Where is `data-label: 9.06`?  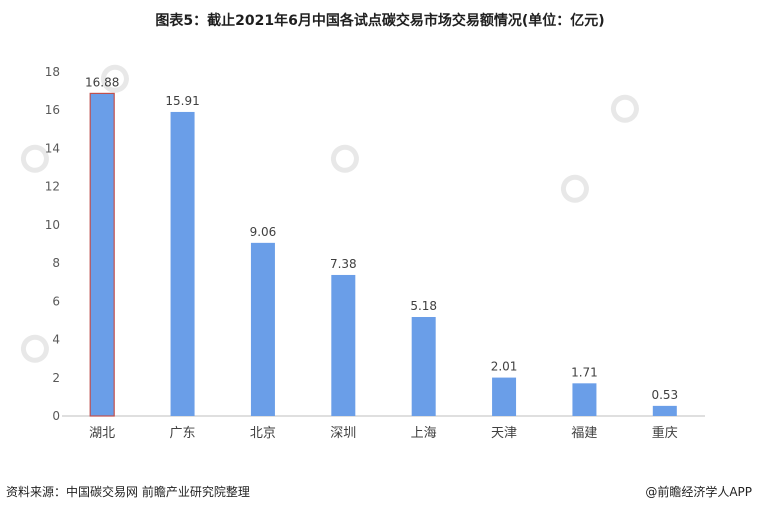 data-label: 9.06 is located at coordinates (263, 232).